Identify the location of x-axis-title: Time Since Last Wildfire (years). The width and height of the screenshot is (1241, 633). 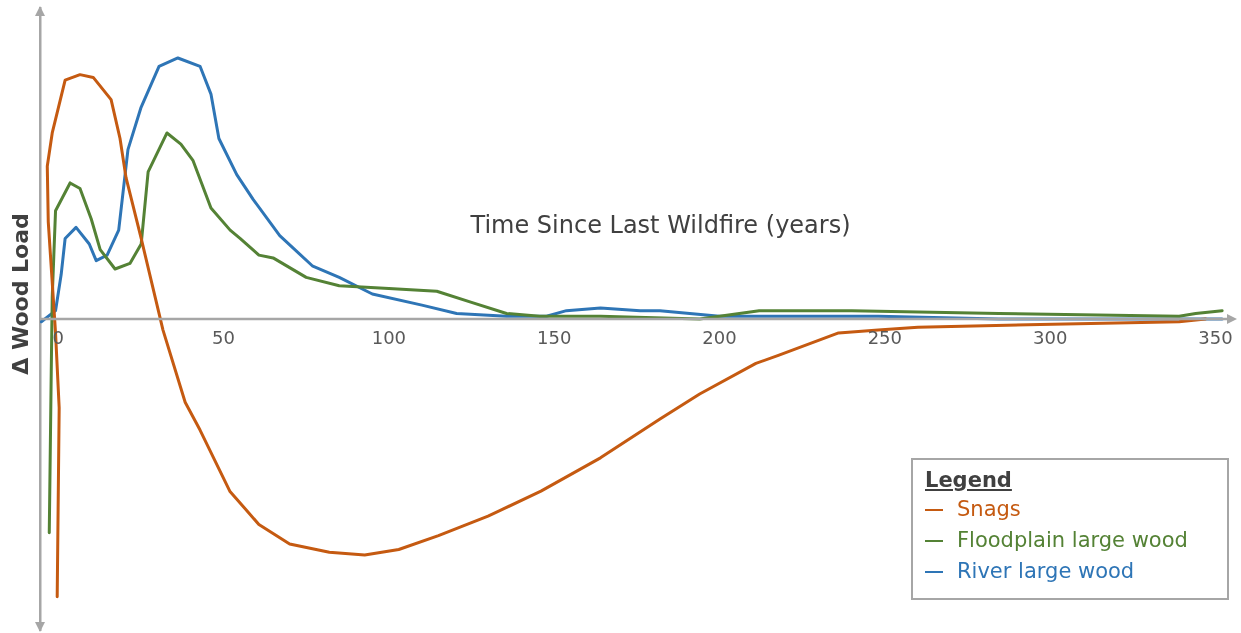
(660, 225).